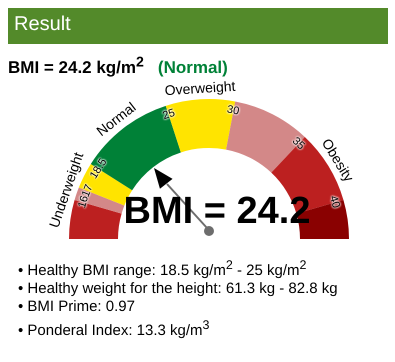  What do you see at coordinates (193, 67) in the screenshot?
I see `text: (Normal)` at bounding box center [193, 67].